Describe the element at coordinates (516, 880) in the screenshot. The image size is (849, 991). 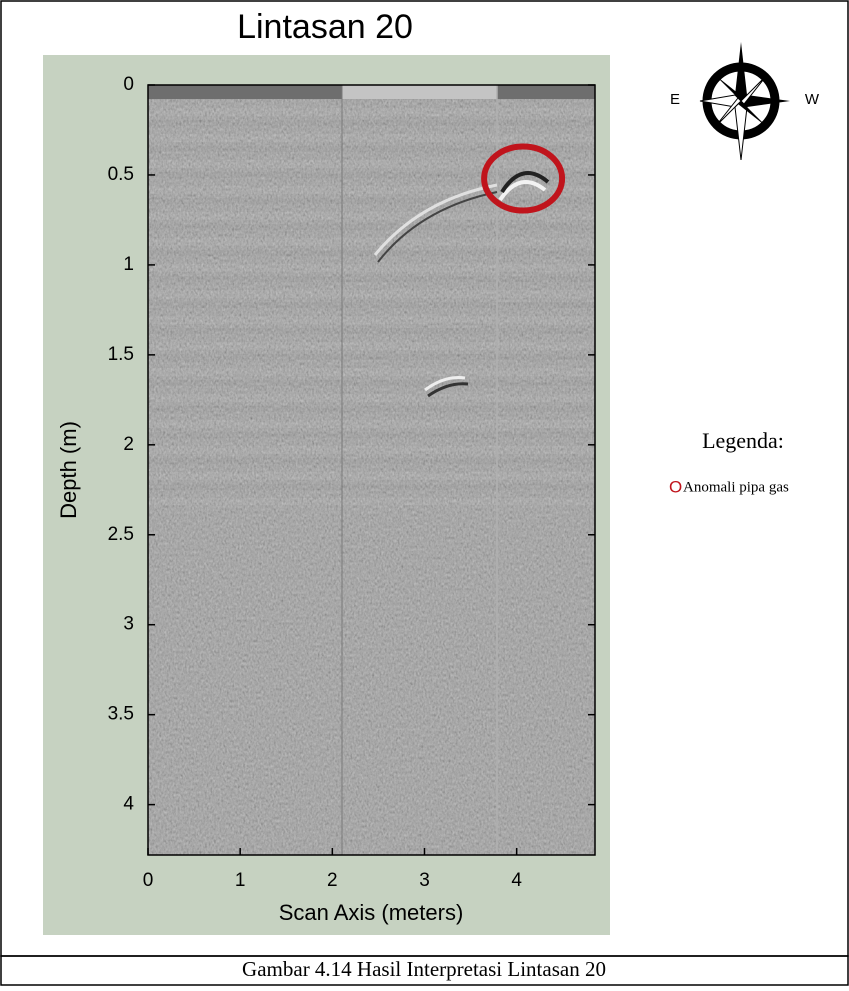
I see `x-tick-label: 4` at that location.